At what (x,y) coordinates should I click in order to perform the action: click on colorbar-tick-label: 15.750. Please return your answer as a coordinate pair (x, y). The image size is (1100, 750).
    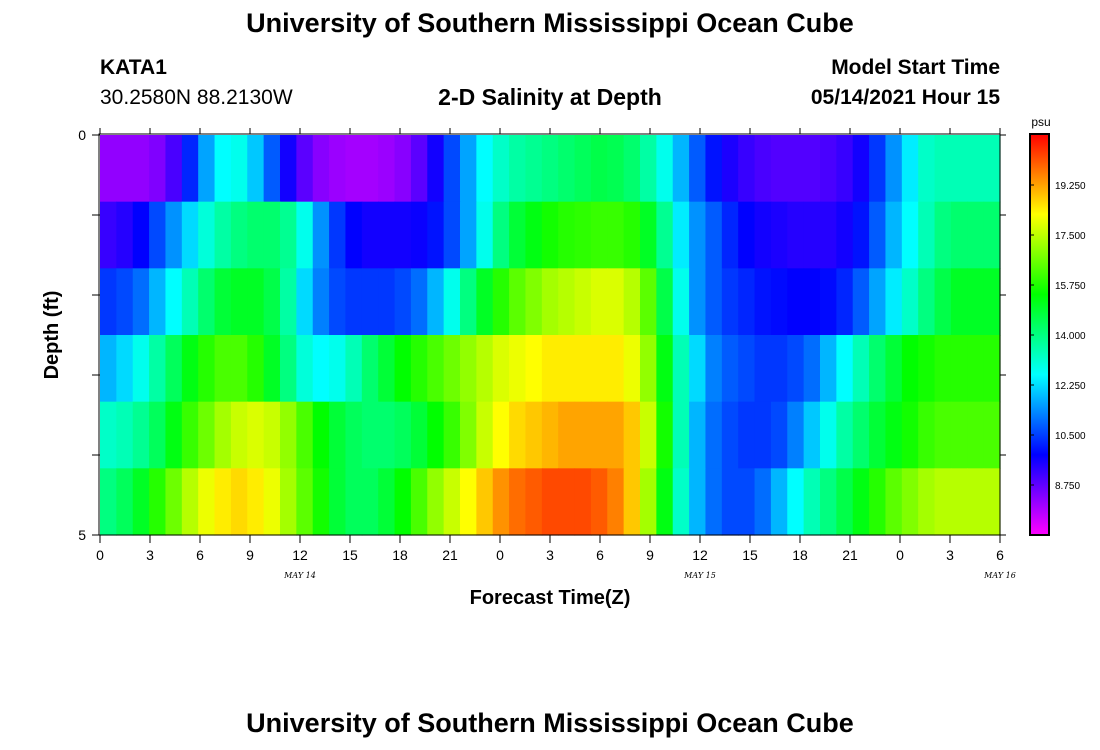
    Looking at the image, I should click on (1070, 286).